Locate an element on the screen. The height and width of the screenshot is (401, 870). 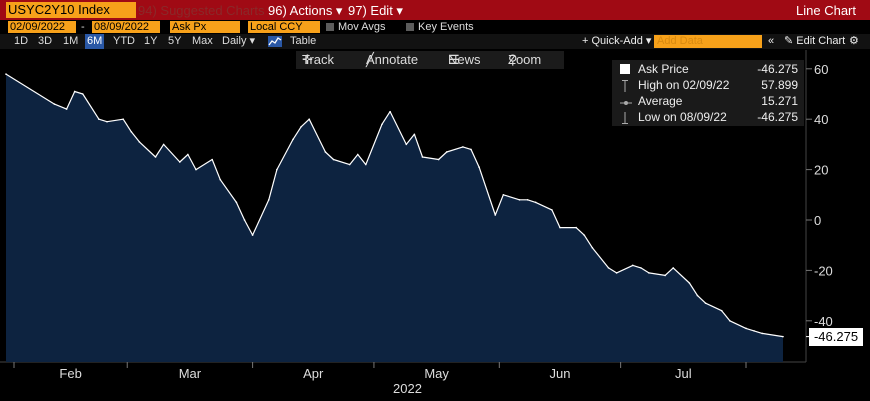
y-tick-label: 40 is located at coordinates (821, 119).